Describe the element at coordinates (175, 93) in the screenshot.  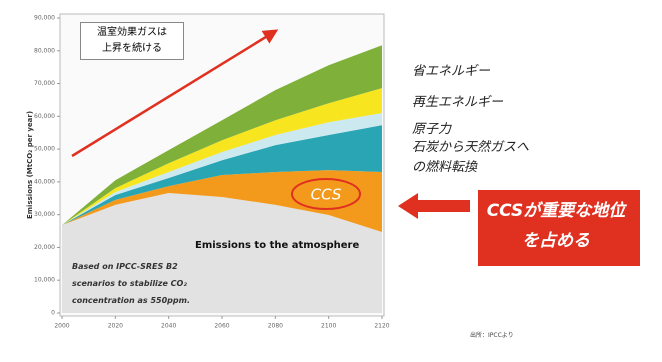
I see `trend-arrow` at that location.